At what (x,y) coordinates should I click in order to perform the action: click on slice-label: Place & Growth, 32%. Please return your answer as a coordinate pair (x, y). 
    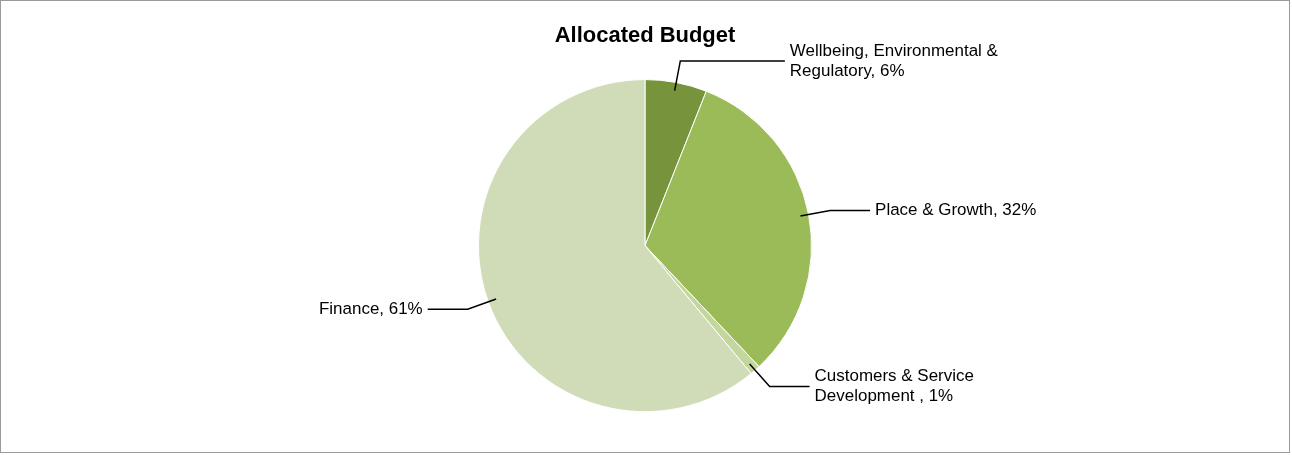
    Looking at the image, I should click on (956, 210).